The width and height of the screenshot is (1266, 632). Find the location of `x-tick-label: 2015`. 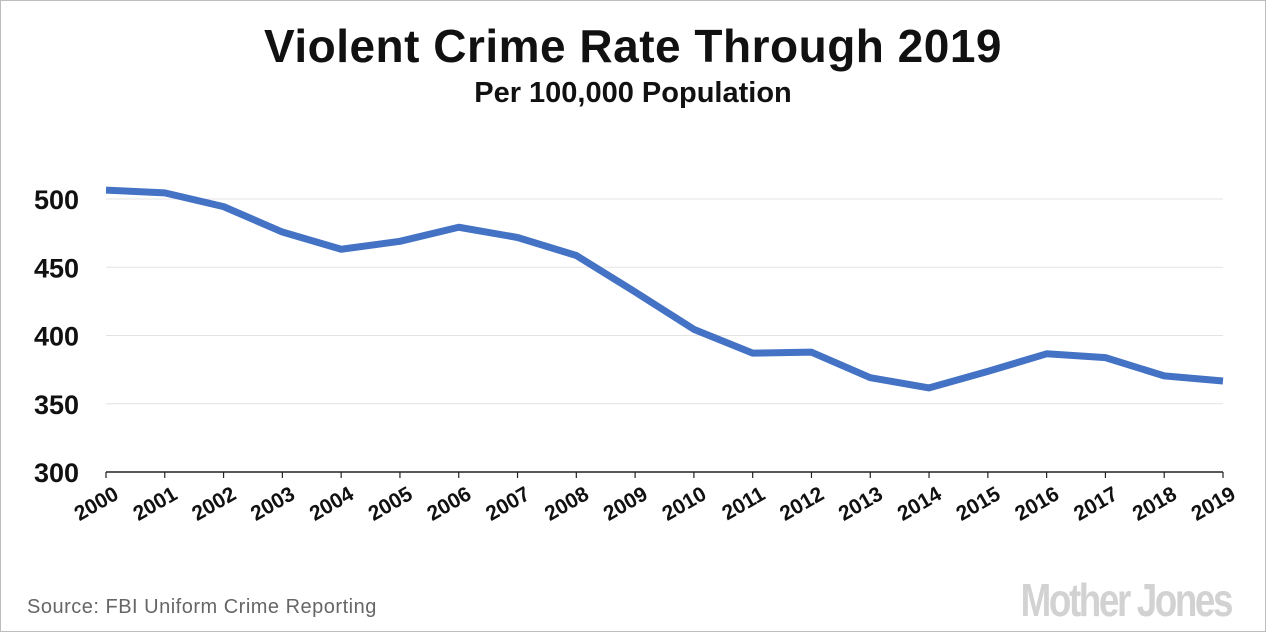

x-tick-label: 2015 is located at coordinates (978, 503).